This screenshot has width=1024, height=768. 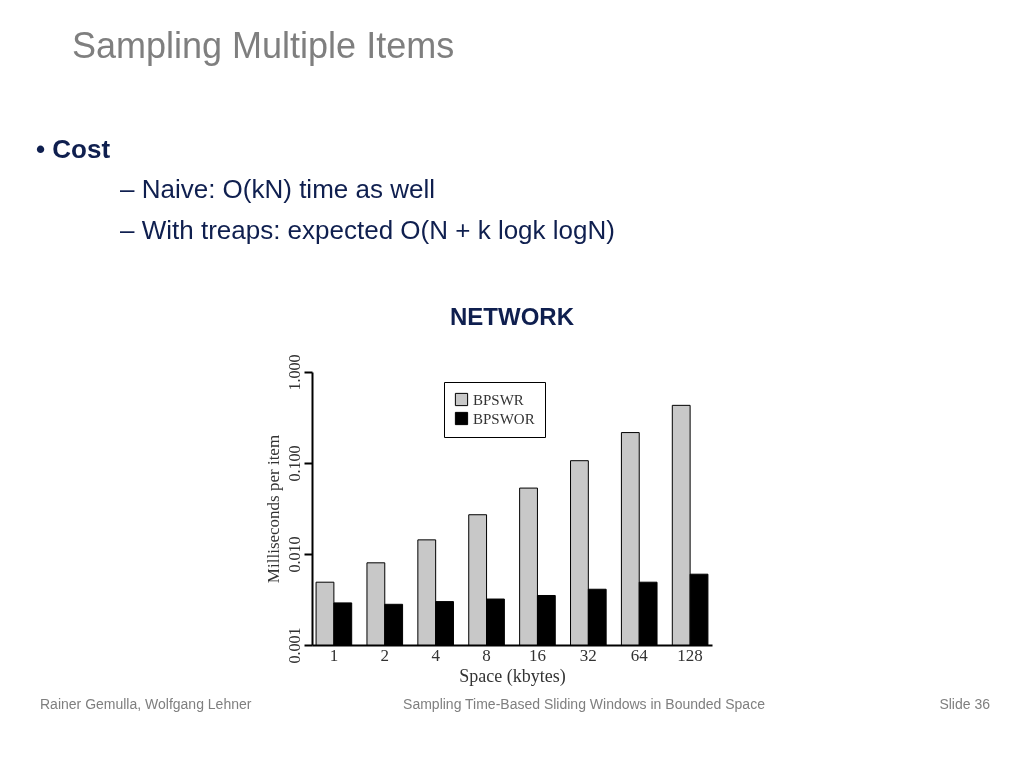 What do you see at coordinates (512, 676) in the screenshot?
I see `x-axis-title: Space (kbytes)` at bounding box center [512, 676].